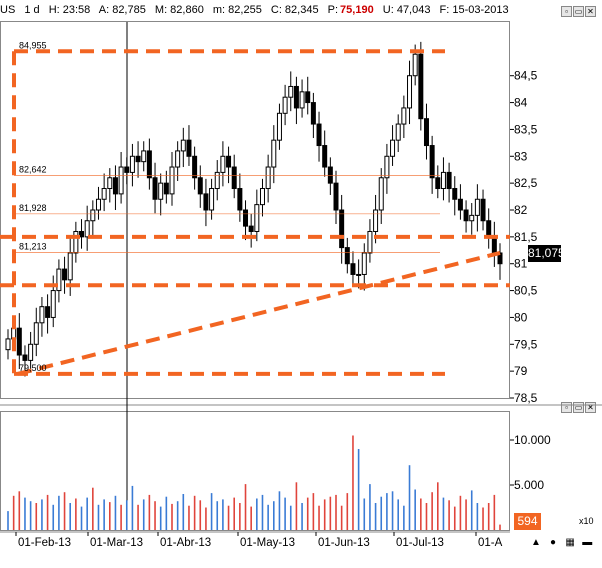  I want to click on scroll-icon: ▬, so click(587, 542).